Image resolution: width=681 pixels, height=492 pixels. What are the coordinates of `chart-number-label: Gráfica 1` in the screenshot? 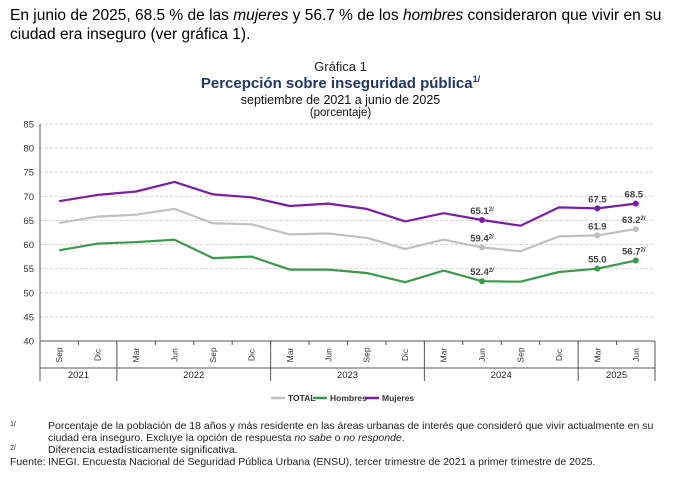 It's located at (340, 66).